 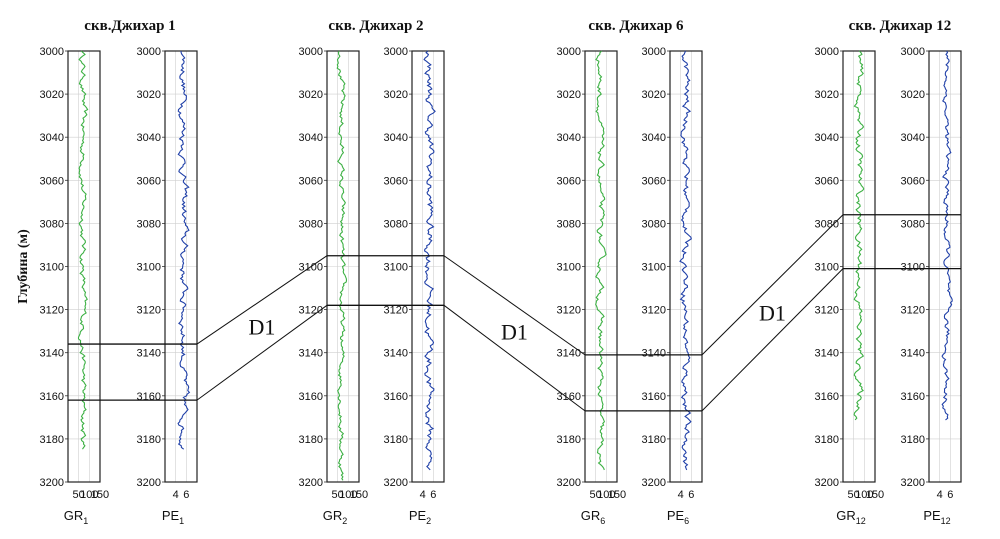 I want to click on well-title: скв. Джихар 6, so click(x=636, y=26).